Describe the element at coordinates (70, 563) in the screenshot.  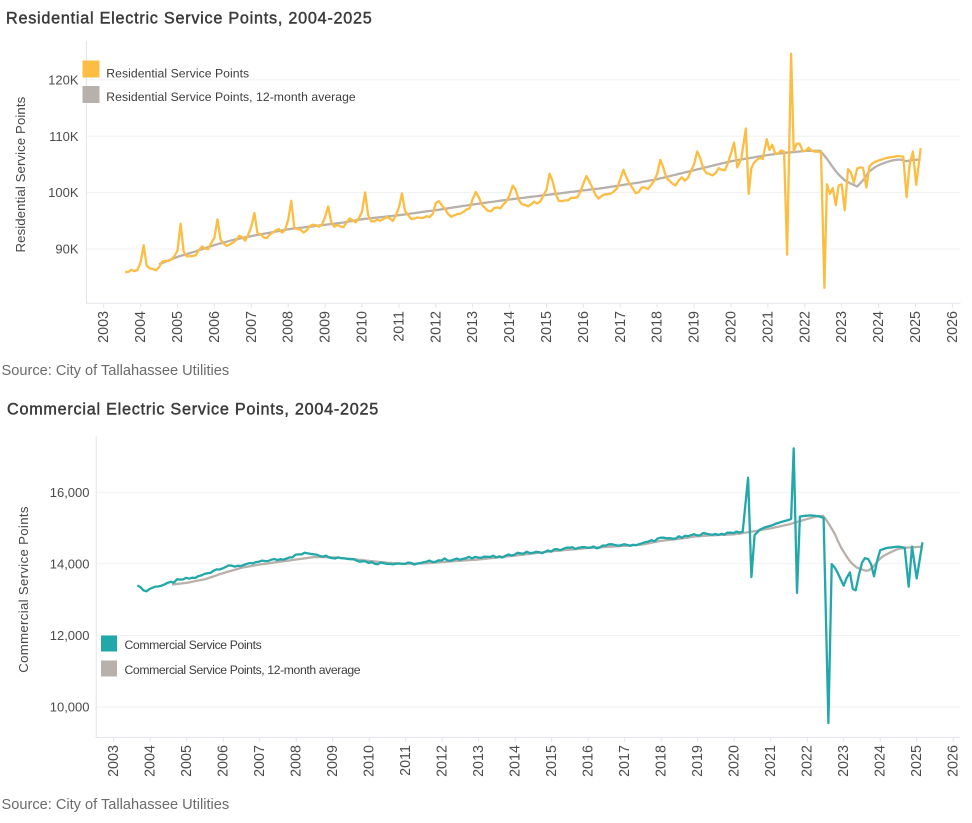
I see `svg-text: 14,000` at that location.